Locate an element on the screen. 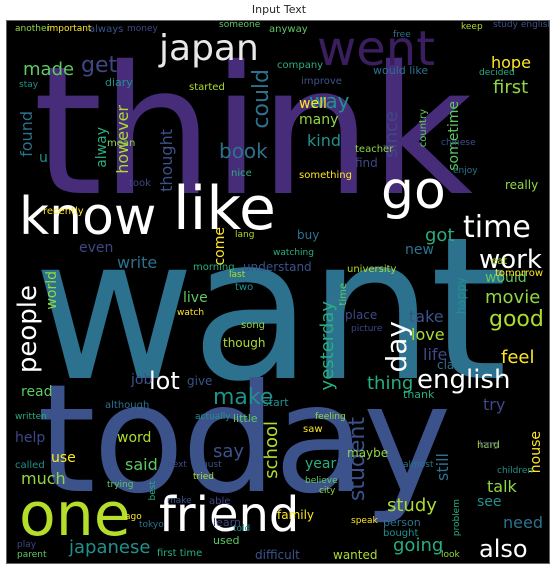 This screenshot has width=558, height=572. word-able: able is located at coordinates (220, 501).